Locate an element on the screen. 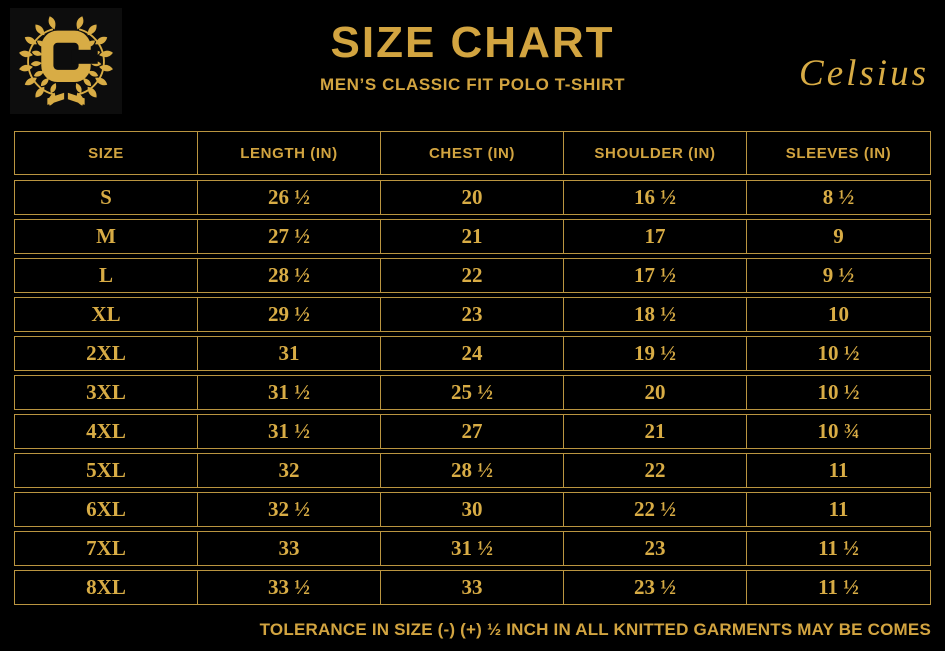  sleeves-cell: 9 is located at coordinates (838, 236).